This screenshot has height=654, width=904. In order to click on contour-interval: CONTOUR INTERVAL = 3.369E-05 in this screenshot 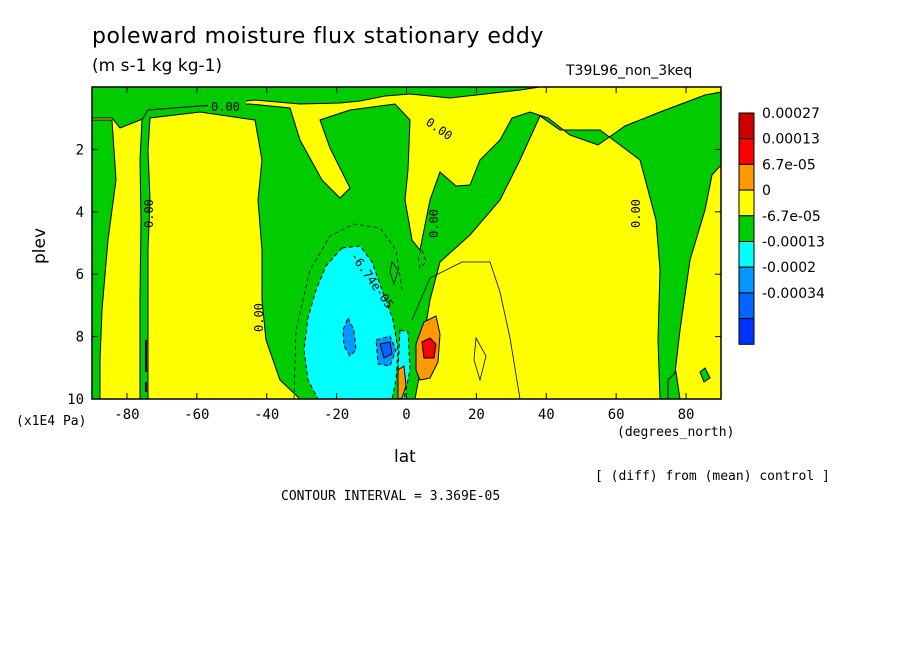, I will do `click(391, 496)`.